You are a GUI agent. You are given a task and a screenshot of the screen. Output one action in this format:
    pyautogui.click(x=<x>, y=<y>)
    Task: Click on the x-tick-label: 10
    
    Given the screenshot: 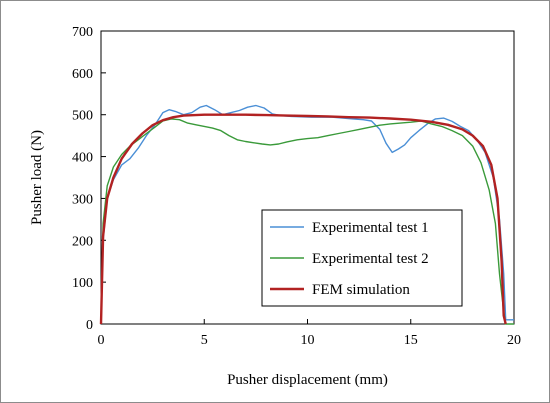 What is the action you would take?
    pyautogui.click(x=308, y=340)
    